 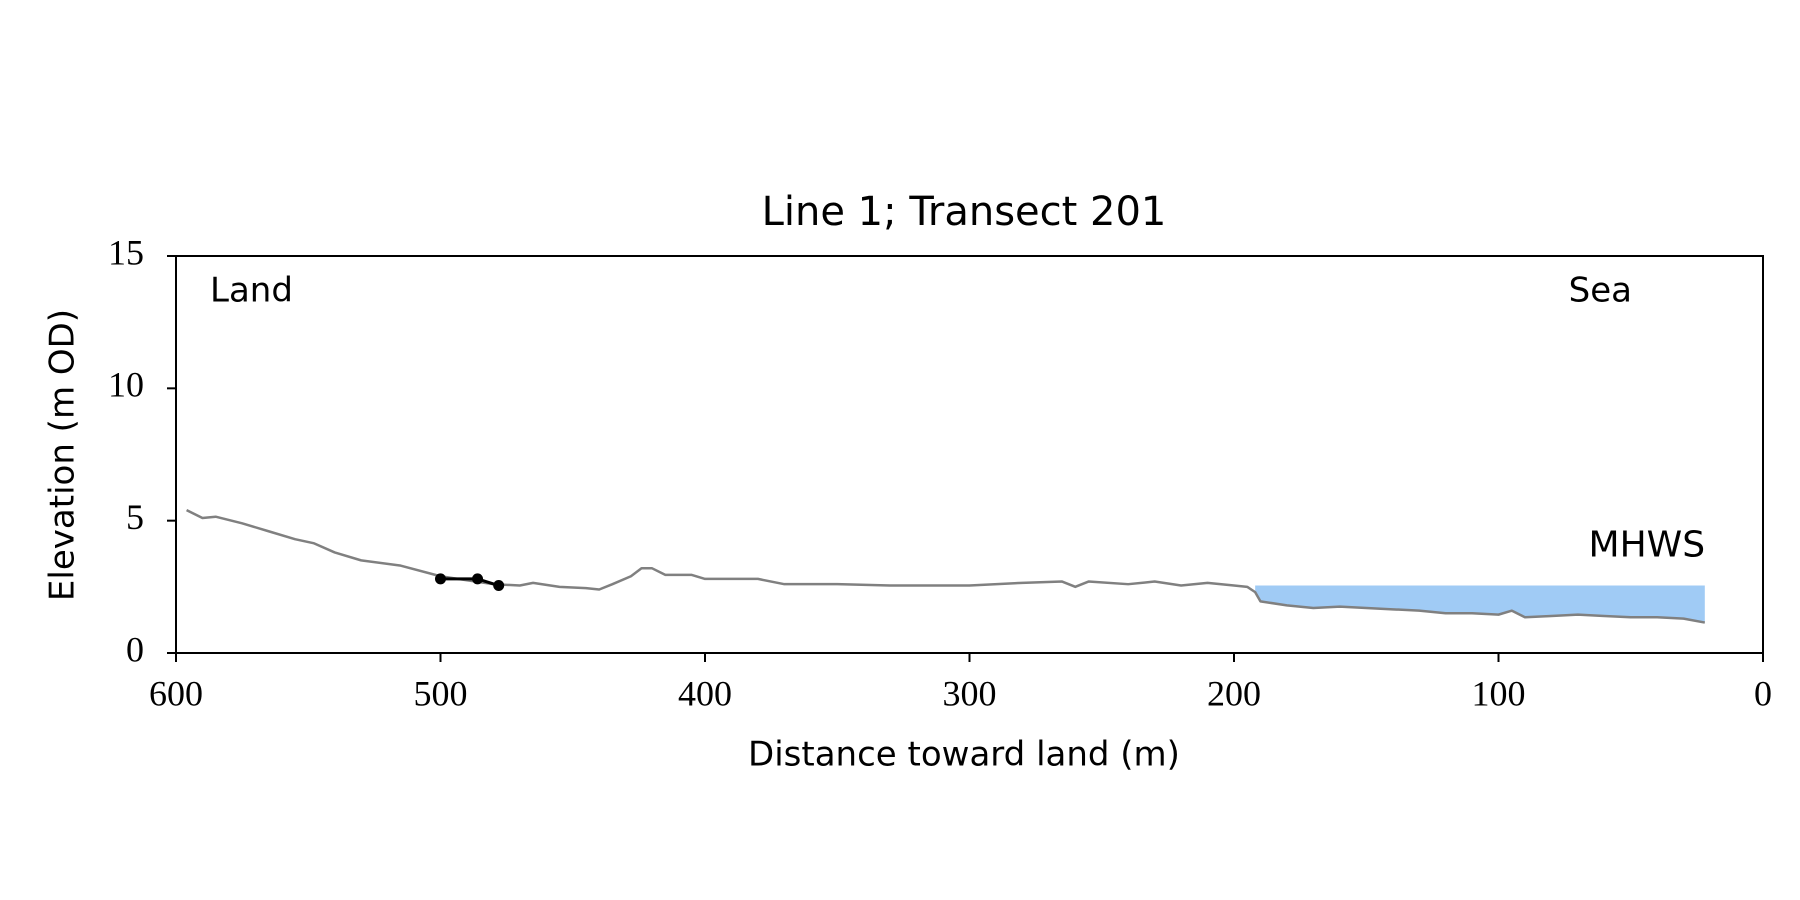 I want to click on fill-label: MHWS, so click(x=1647, y=545).